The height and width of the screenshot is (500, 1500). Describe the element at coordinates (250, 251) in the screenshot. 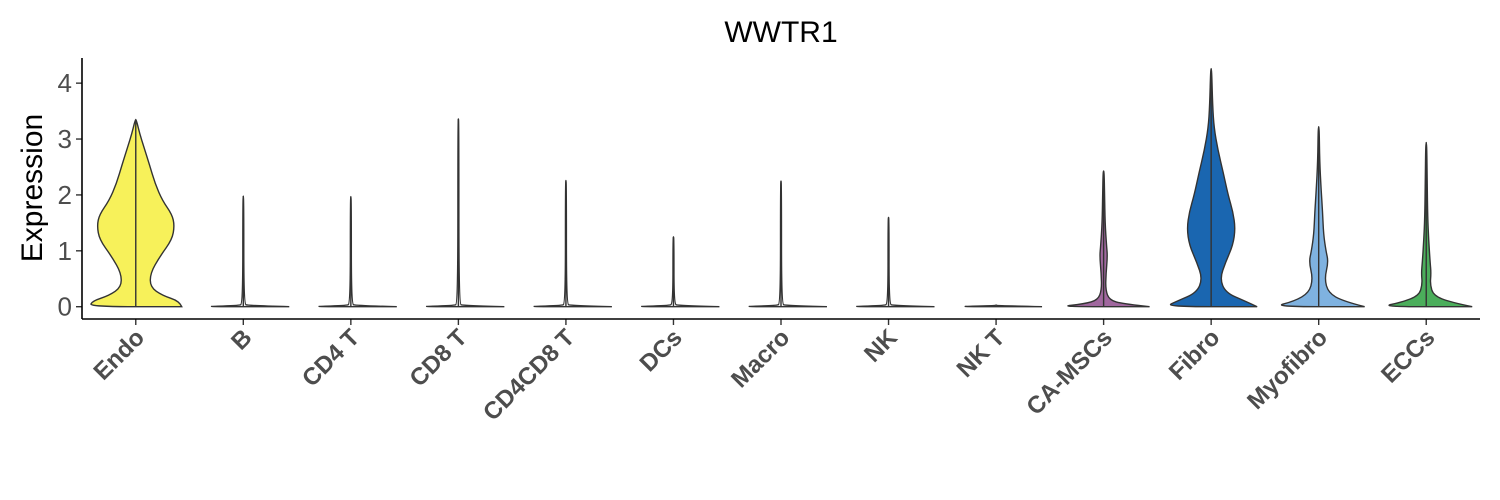

I see `violin-b` at that location.